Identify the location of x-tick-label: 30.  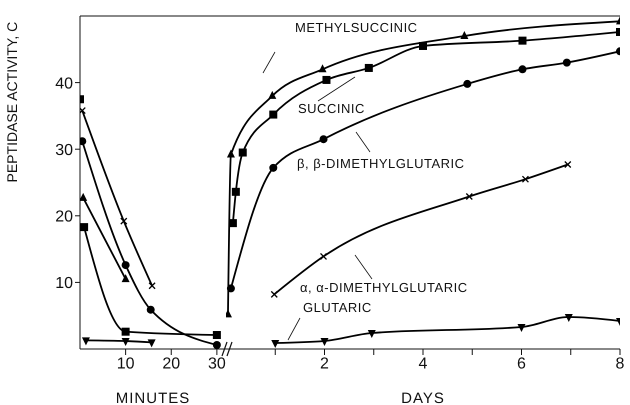
(217, 363).